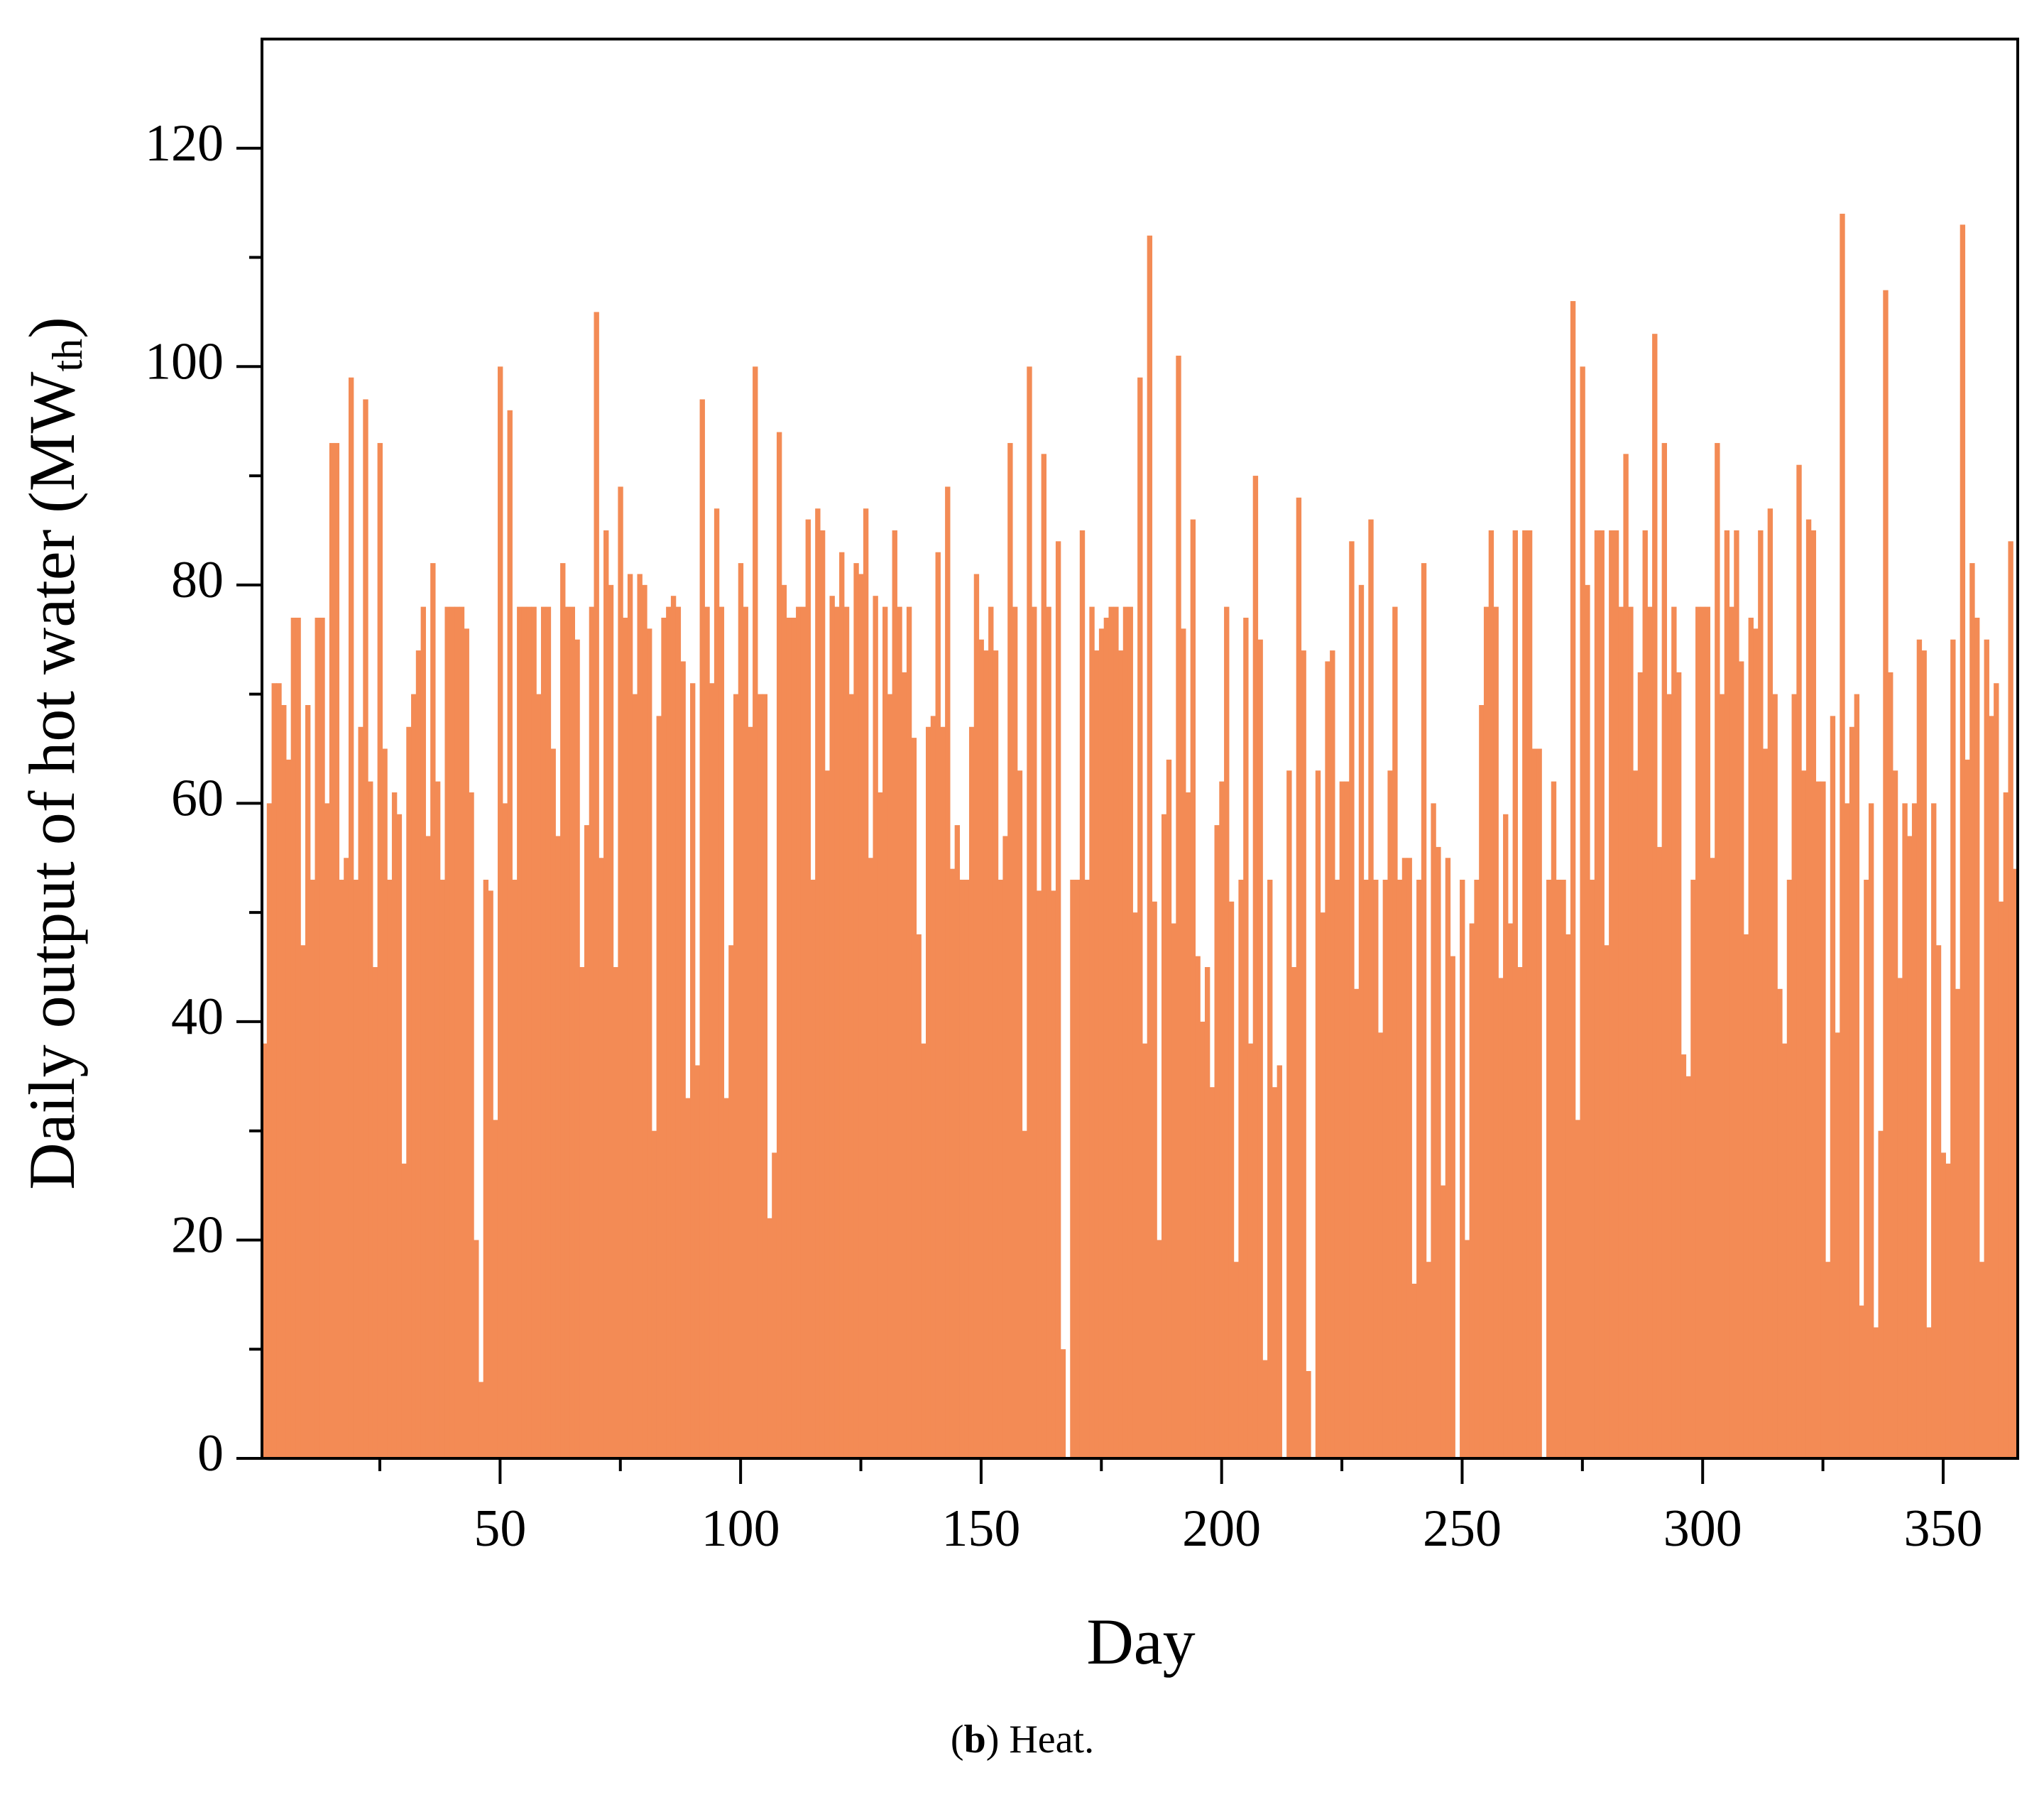 The image size is (2044, 1807). I want to click on caption-open: (, so click(957, 1740).